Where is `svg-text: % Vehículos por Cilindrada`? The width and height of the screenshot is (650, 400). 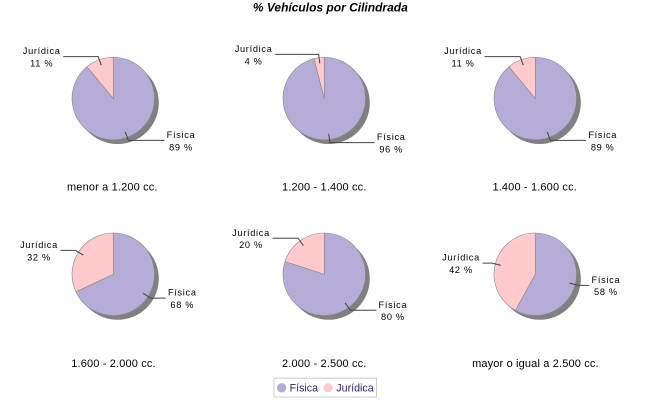
svg-text: % Vehículos por Cilindrada is located at coordinates (330, 8).